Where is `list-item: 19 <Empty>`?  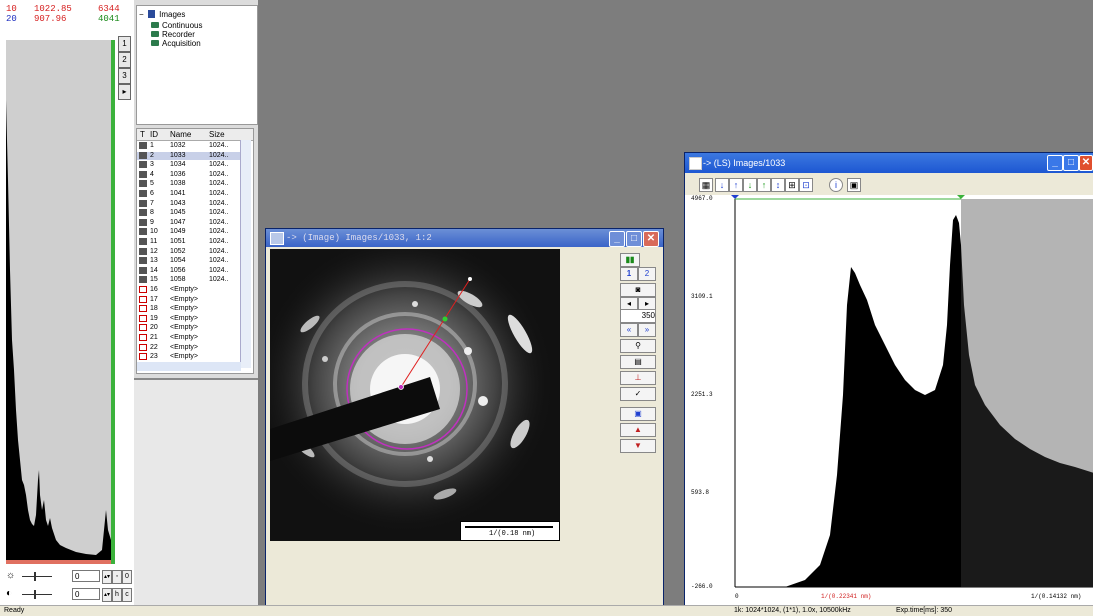
list-item: 19 <Empty> is located at coordinates (189, 318).